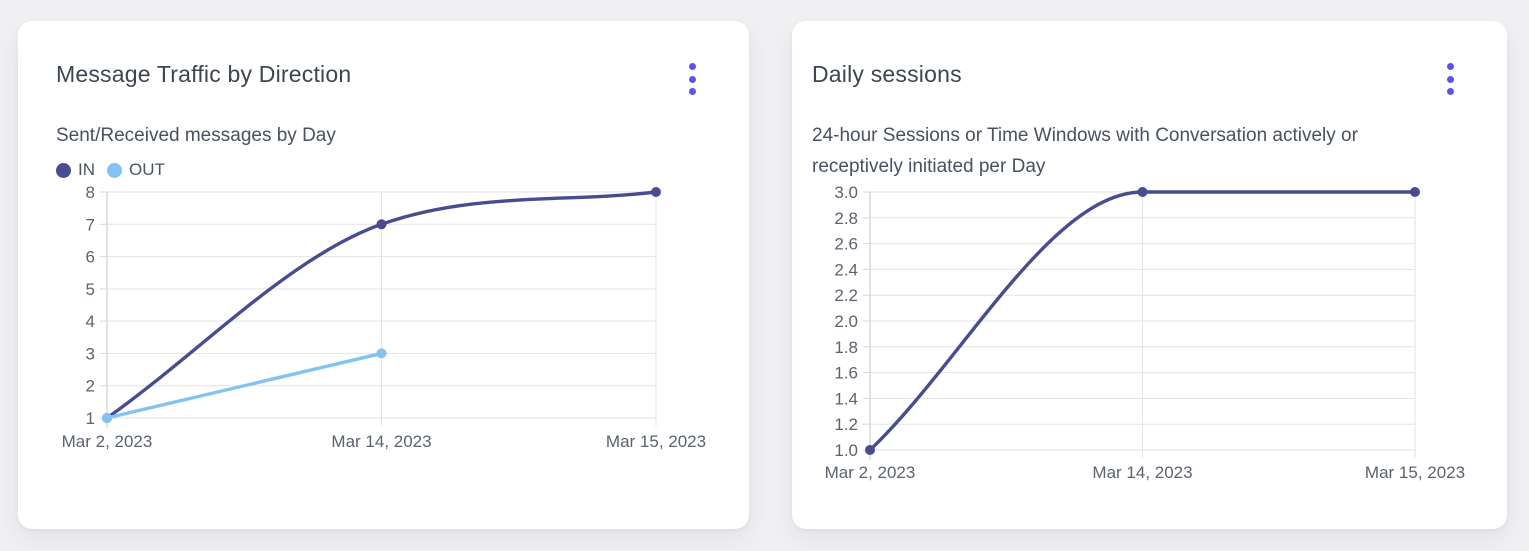  I want to click on svg-text: 2.4, so click(846, 269).